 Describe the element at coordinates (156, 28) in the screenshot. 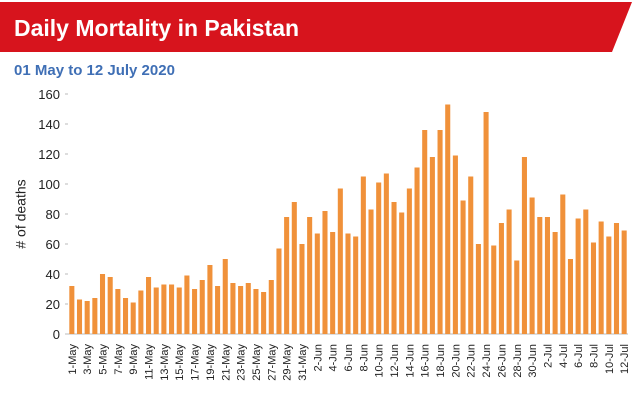

I see `chart-title: Daily Mortality in Pakistan` at that location.